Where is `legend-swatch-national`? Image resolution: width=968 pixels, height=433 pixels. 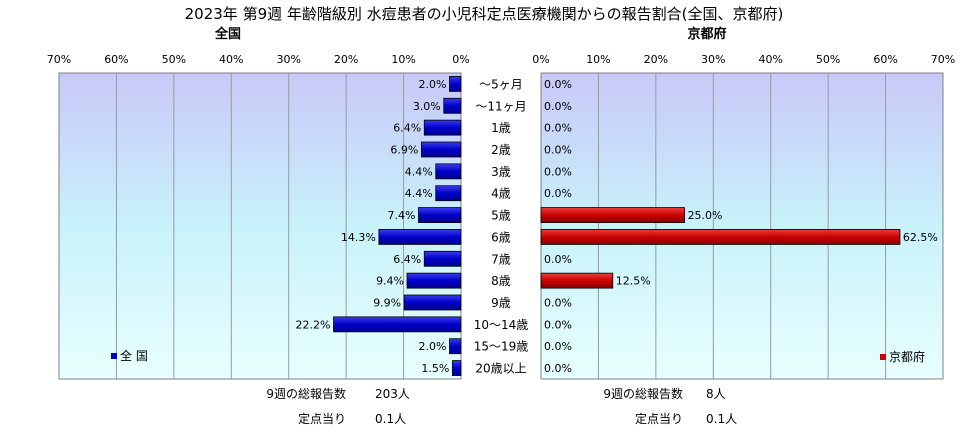
legend-swatch-national is located at coordinates (114, 356).